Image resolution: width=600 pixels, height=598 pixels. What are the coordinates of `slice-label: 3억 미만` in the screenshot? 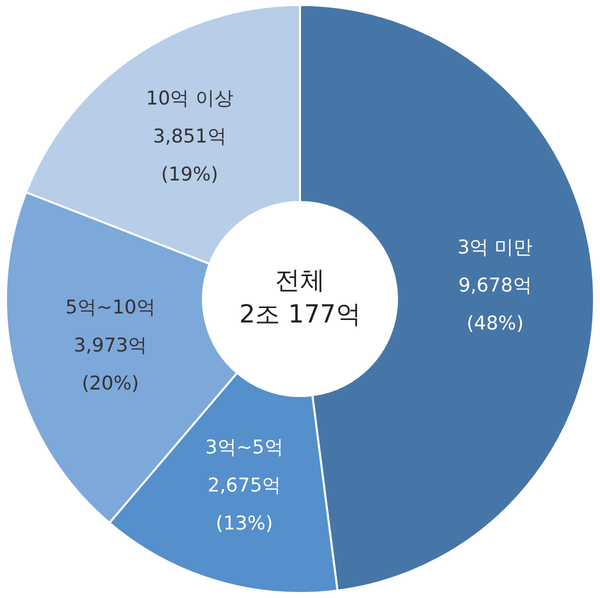 It's located at (495, 247).